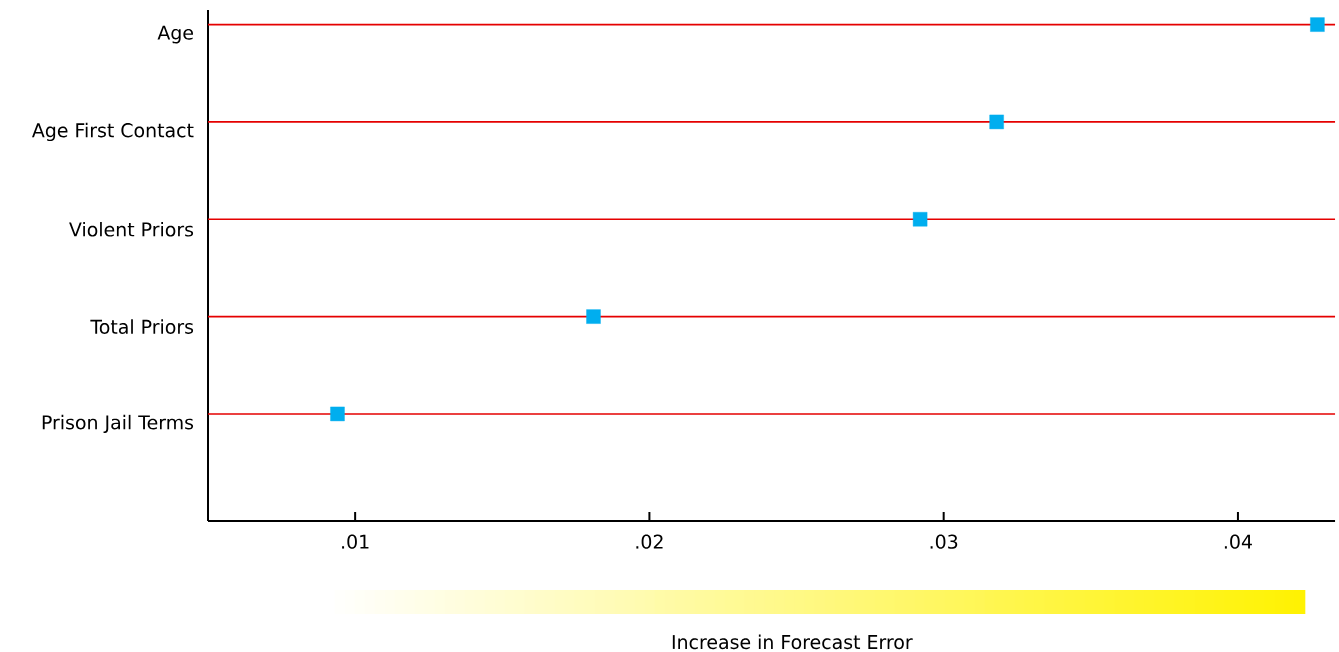 This screenshot has height=652, width=1339. I want to click on x-axis-title: Increase in Forecast Error, so click(792, 641).